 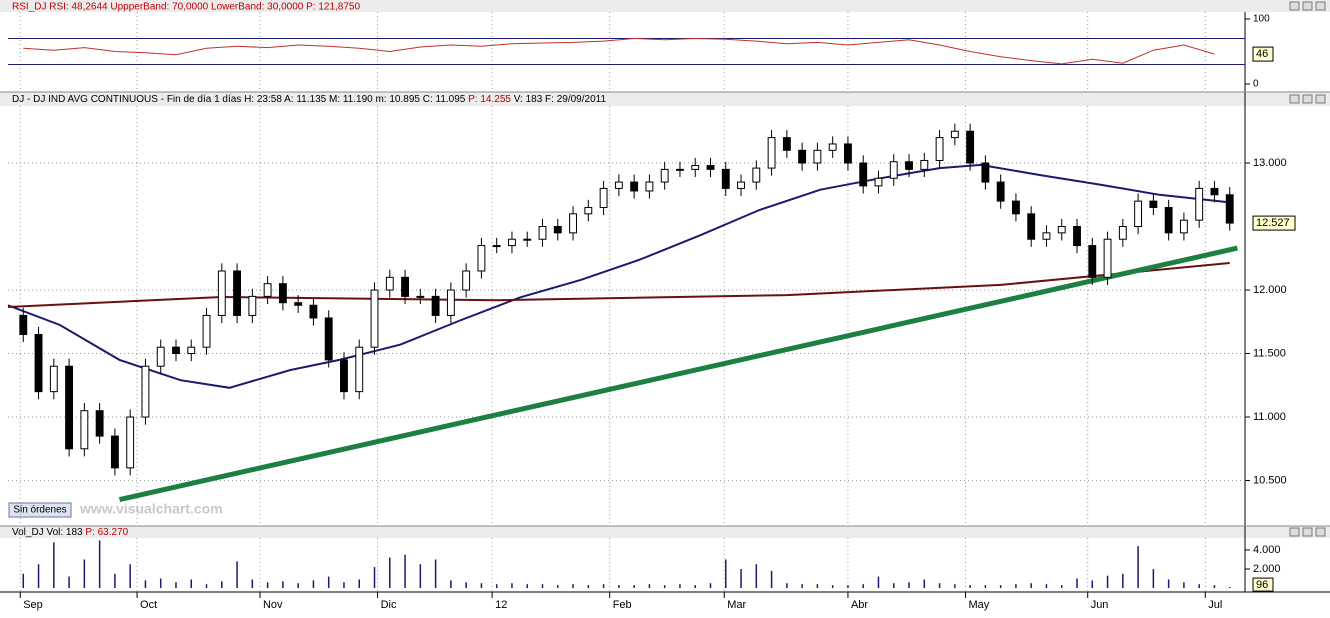 What do you see at coordinates (106, 532) in the screenshot?
I see `header-p: P: 63.270` at bounding box center [106, 532].